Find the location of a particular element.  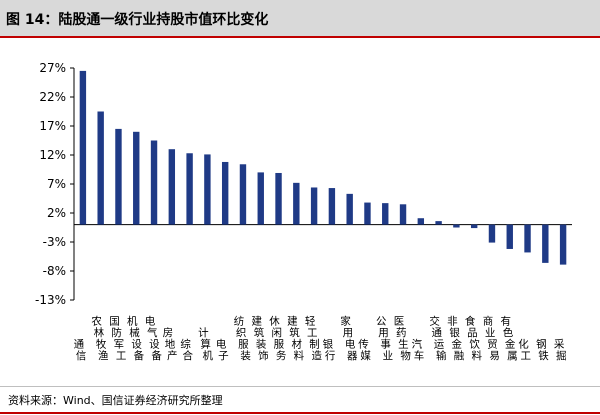

category-label: 通信 is located at coordinates (80, 351).